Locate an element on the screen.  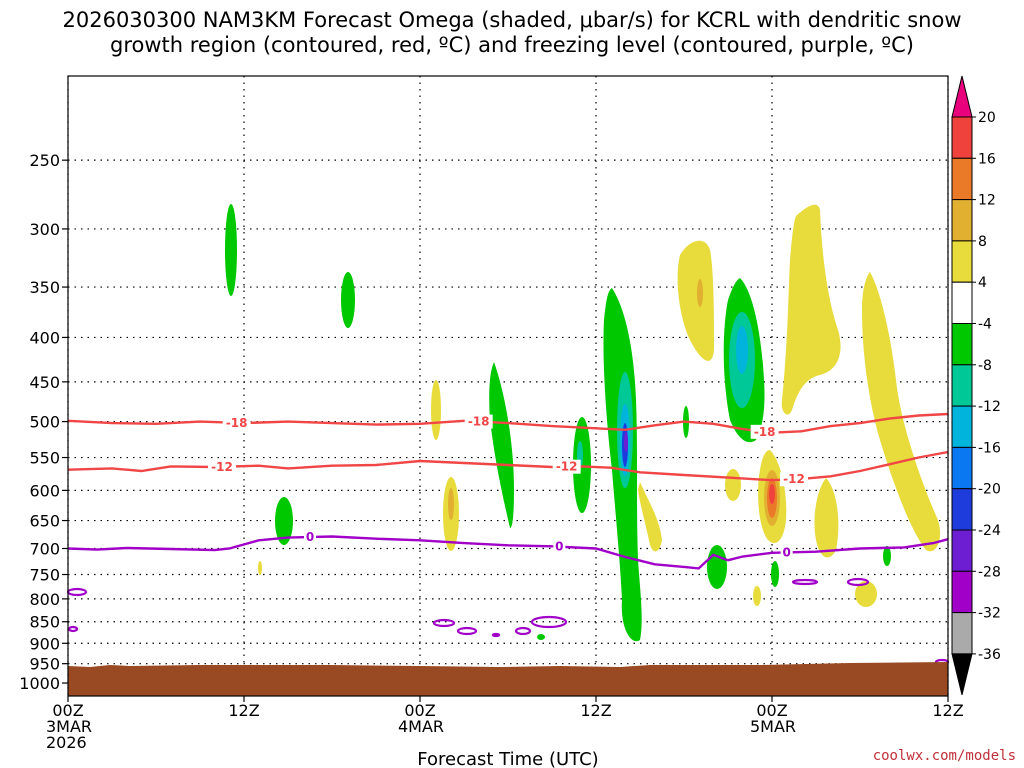
colorbar-label: 16 is located at coordinates (987, 159).